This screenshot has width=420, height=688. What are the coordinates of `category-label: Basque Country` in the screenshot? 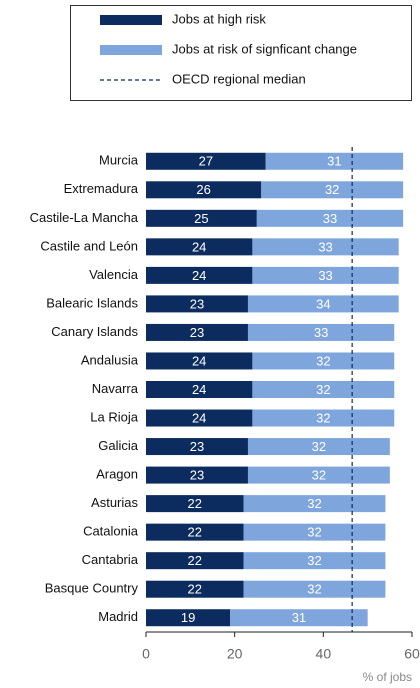 It's located at (92, 588).